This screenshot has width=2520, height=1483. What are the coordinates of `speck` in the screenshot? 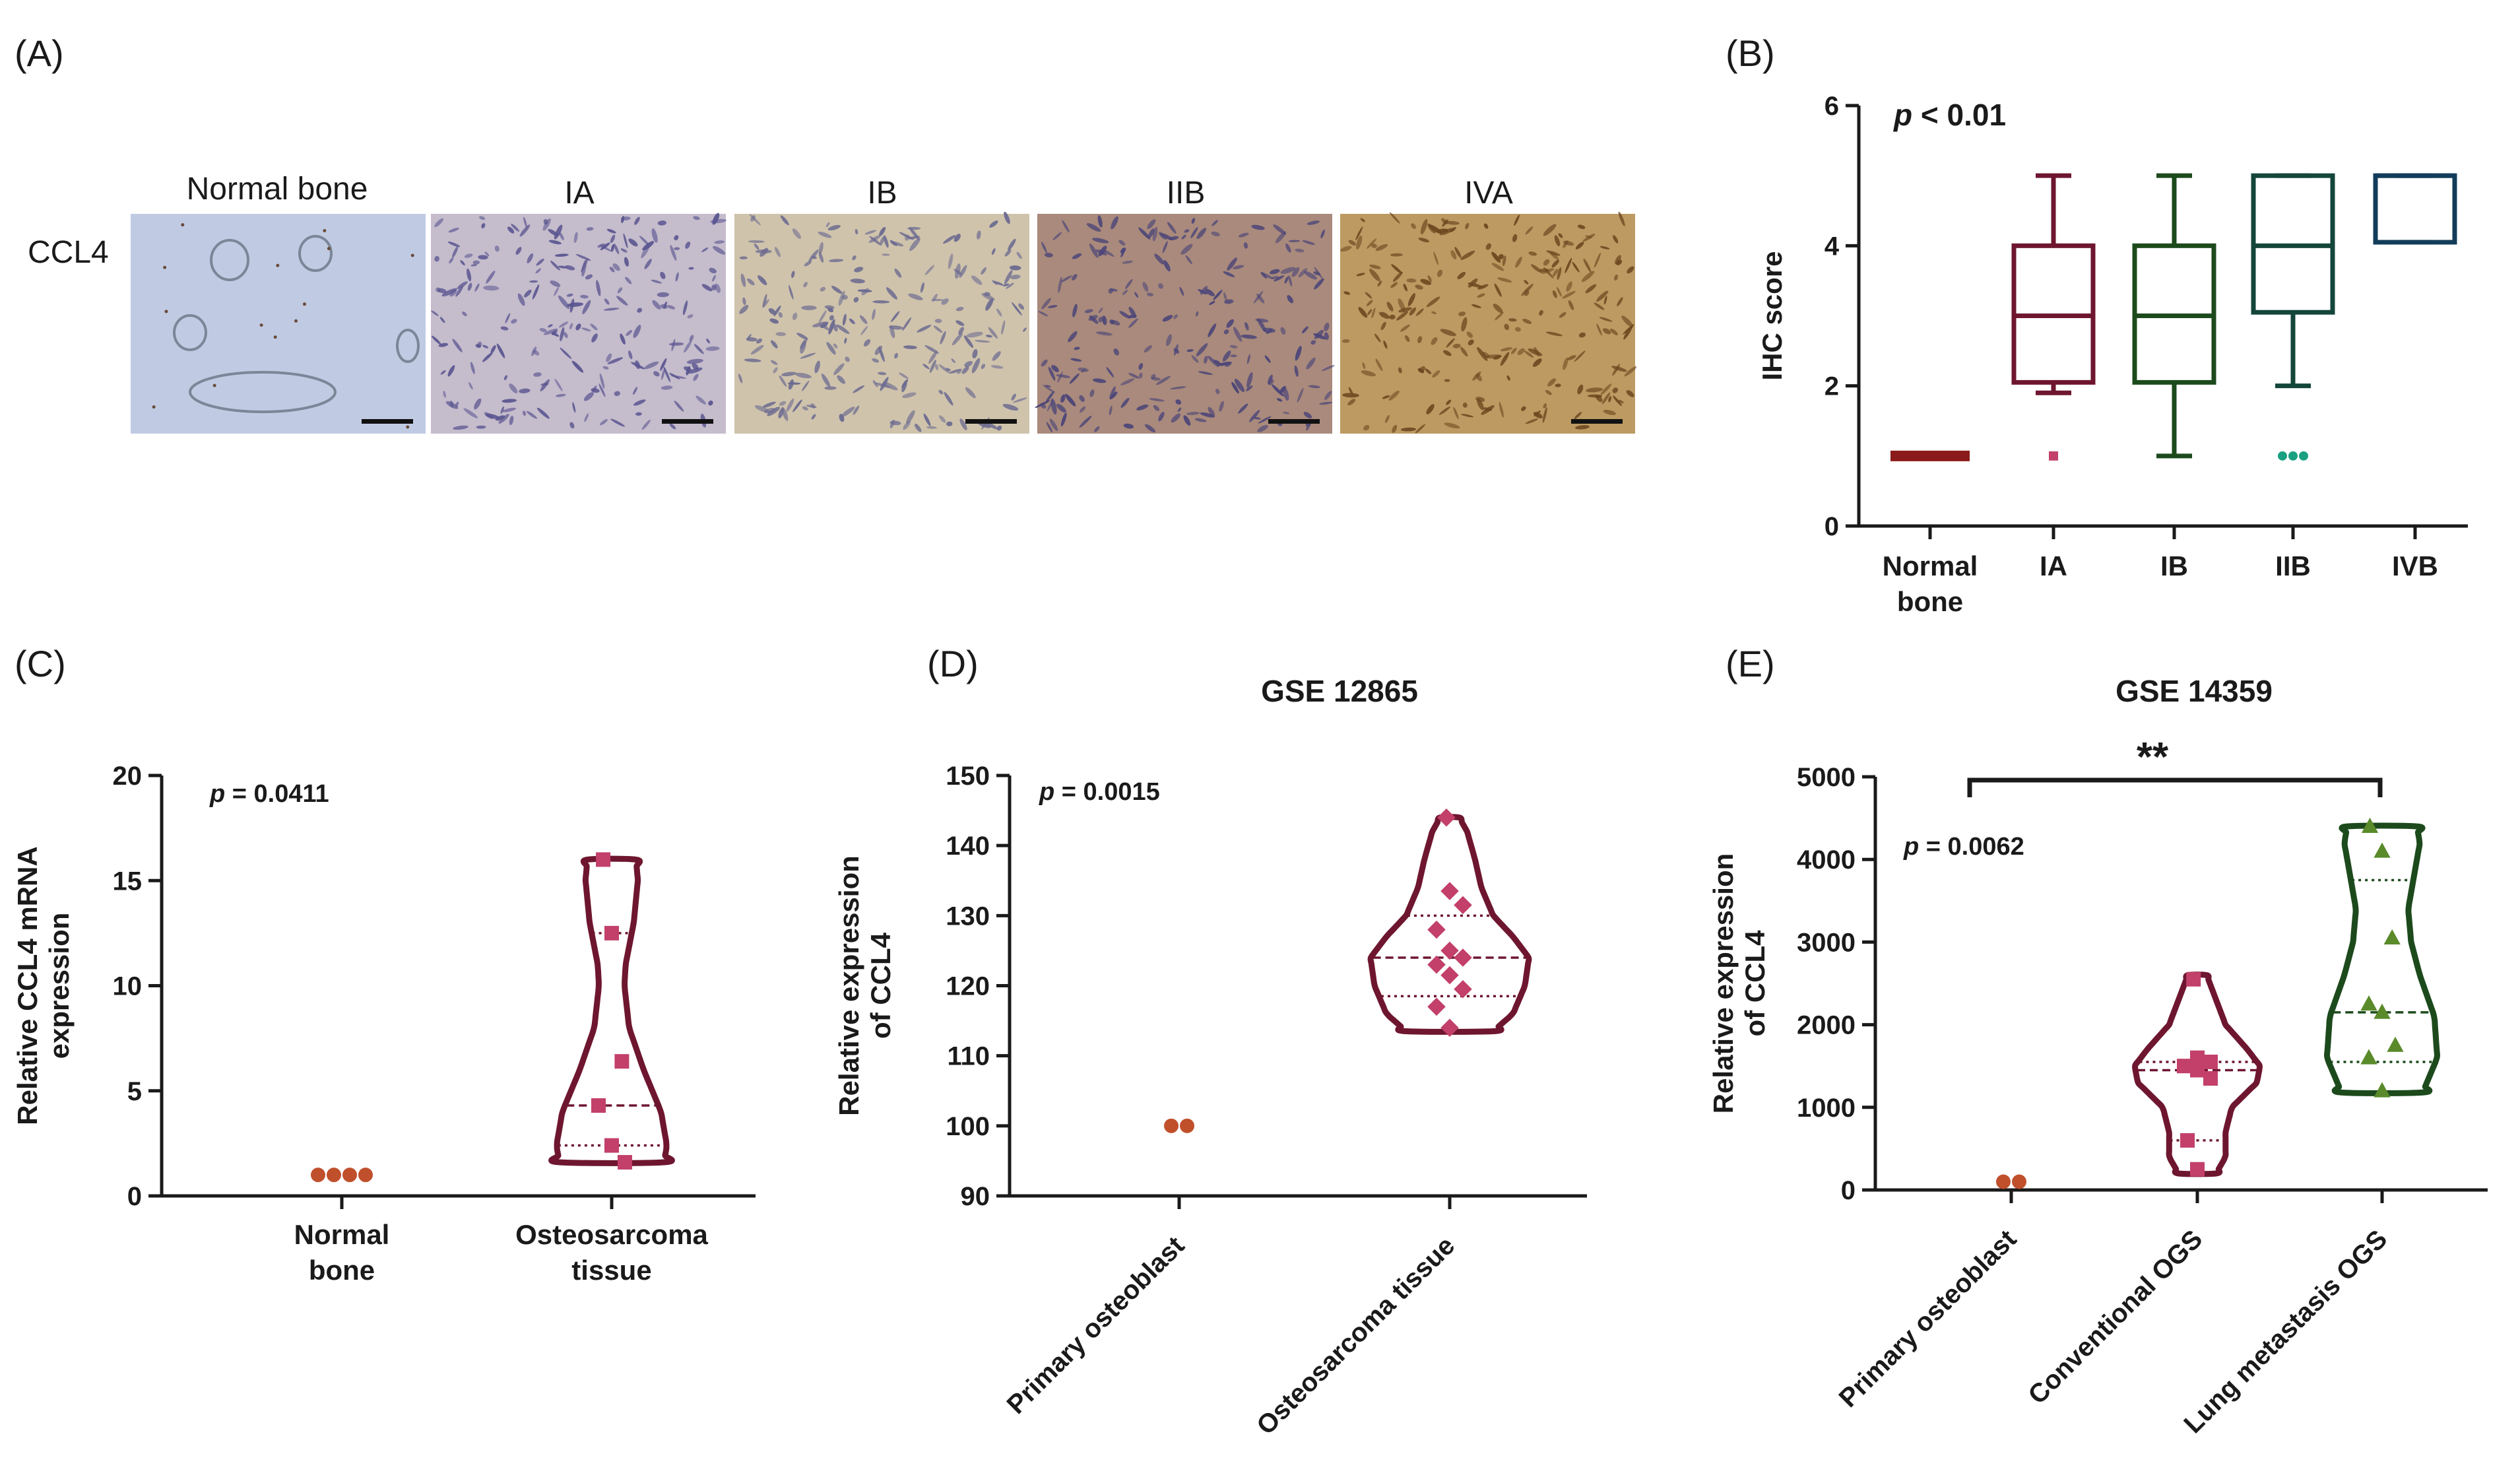 It's located at (304, 304).